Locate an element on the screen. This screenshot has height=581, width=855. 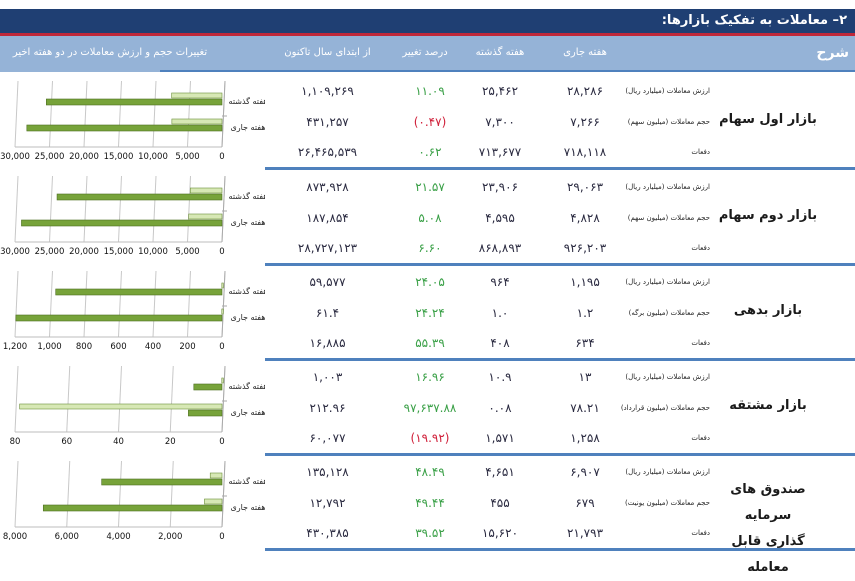
market-name-line1: صندوق های سرمایه is located at coordinates (768, 502).